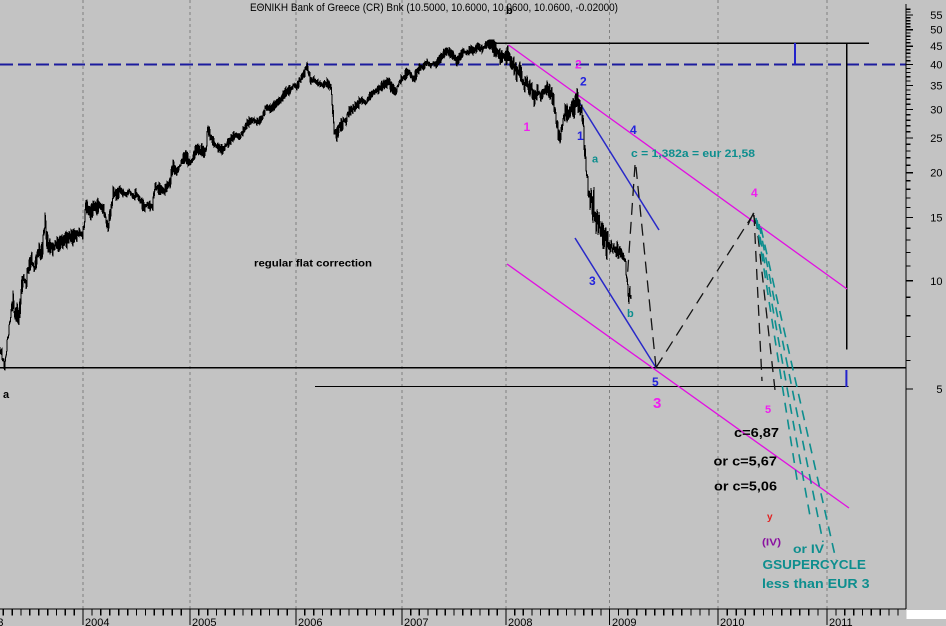 Image resolution: width=946 pixels, height=626 pixels. I want to click on svg-text: 40, so click(936, 66).